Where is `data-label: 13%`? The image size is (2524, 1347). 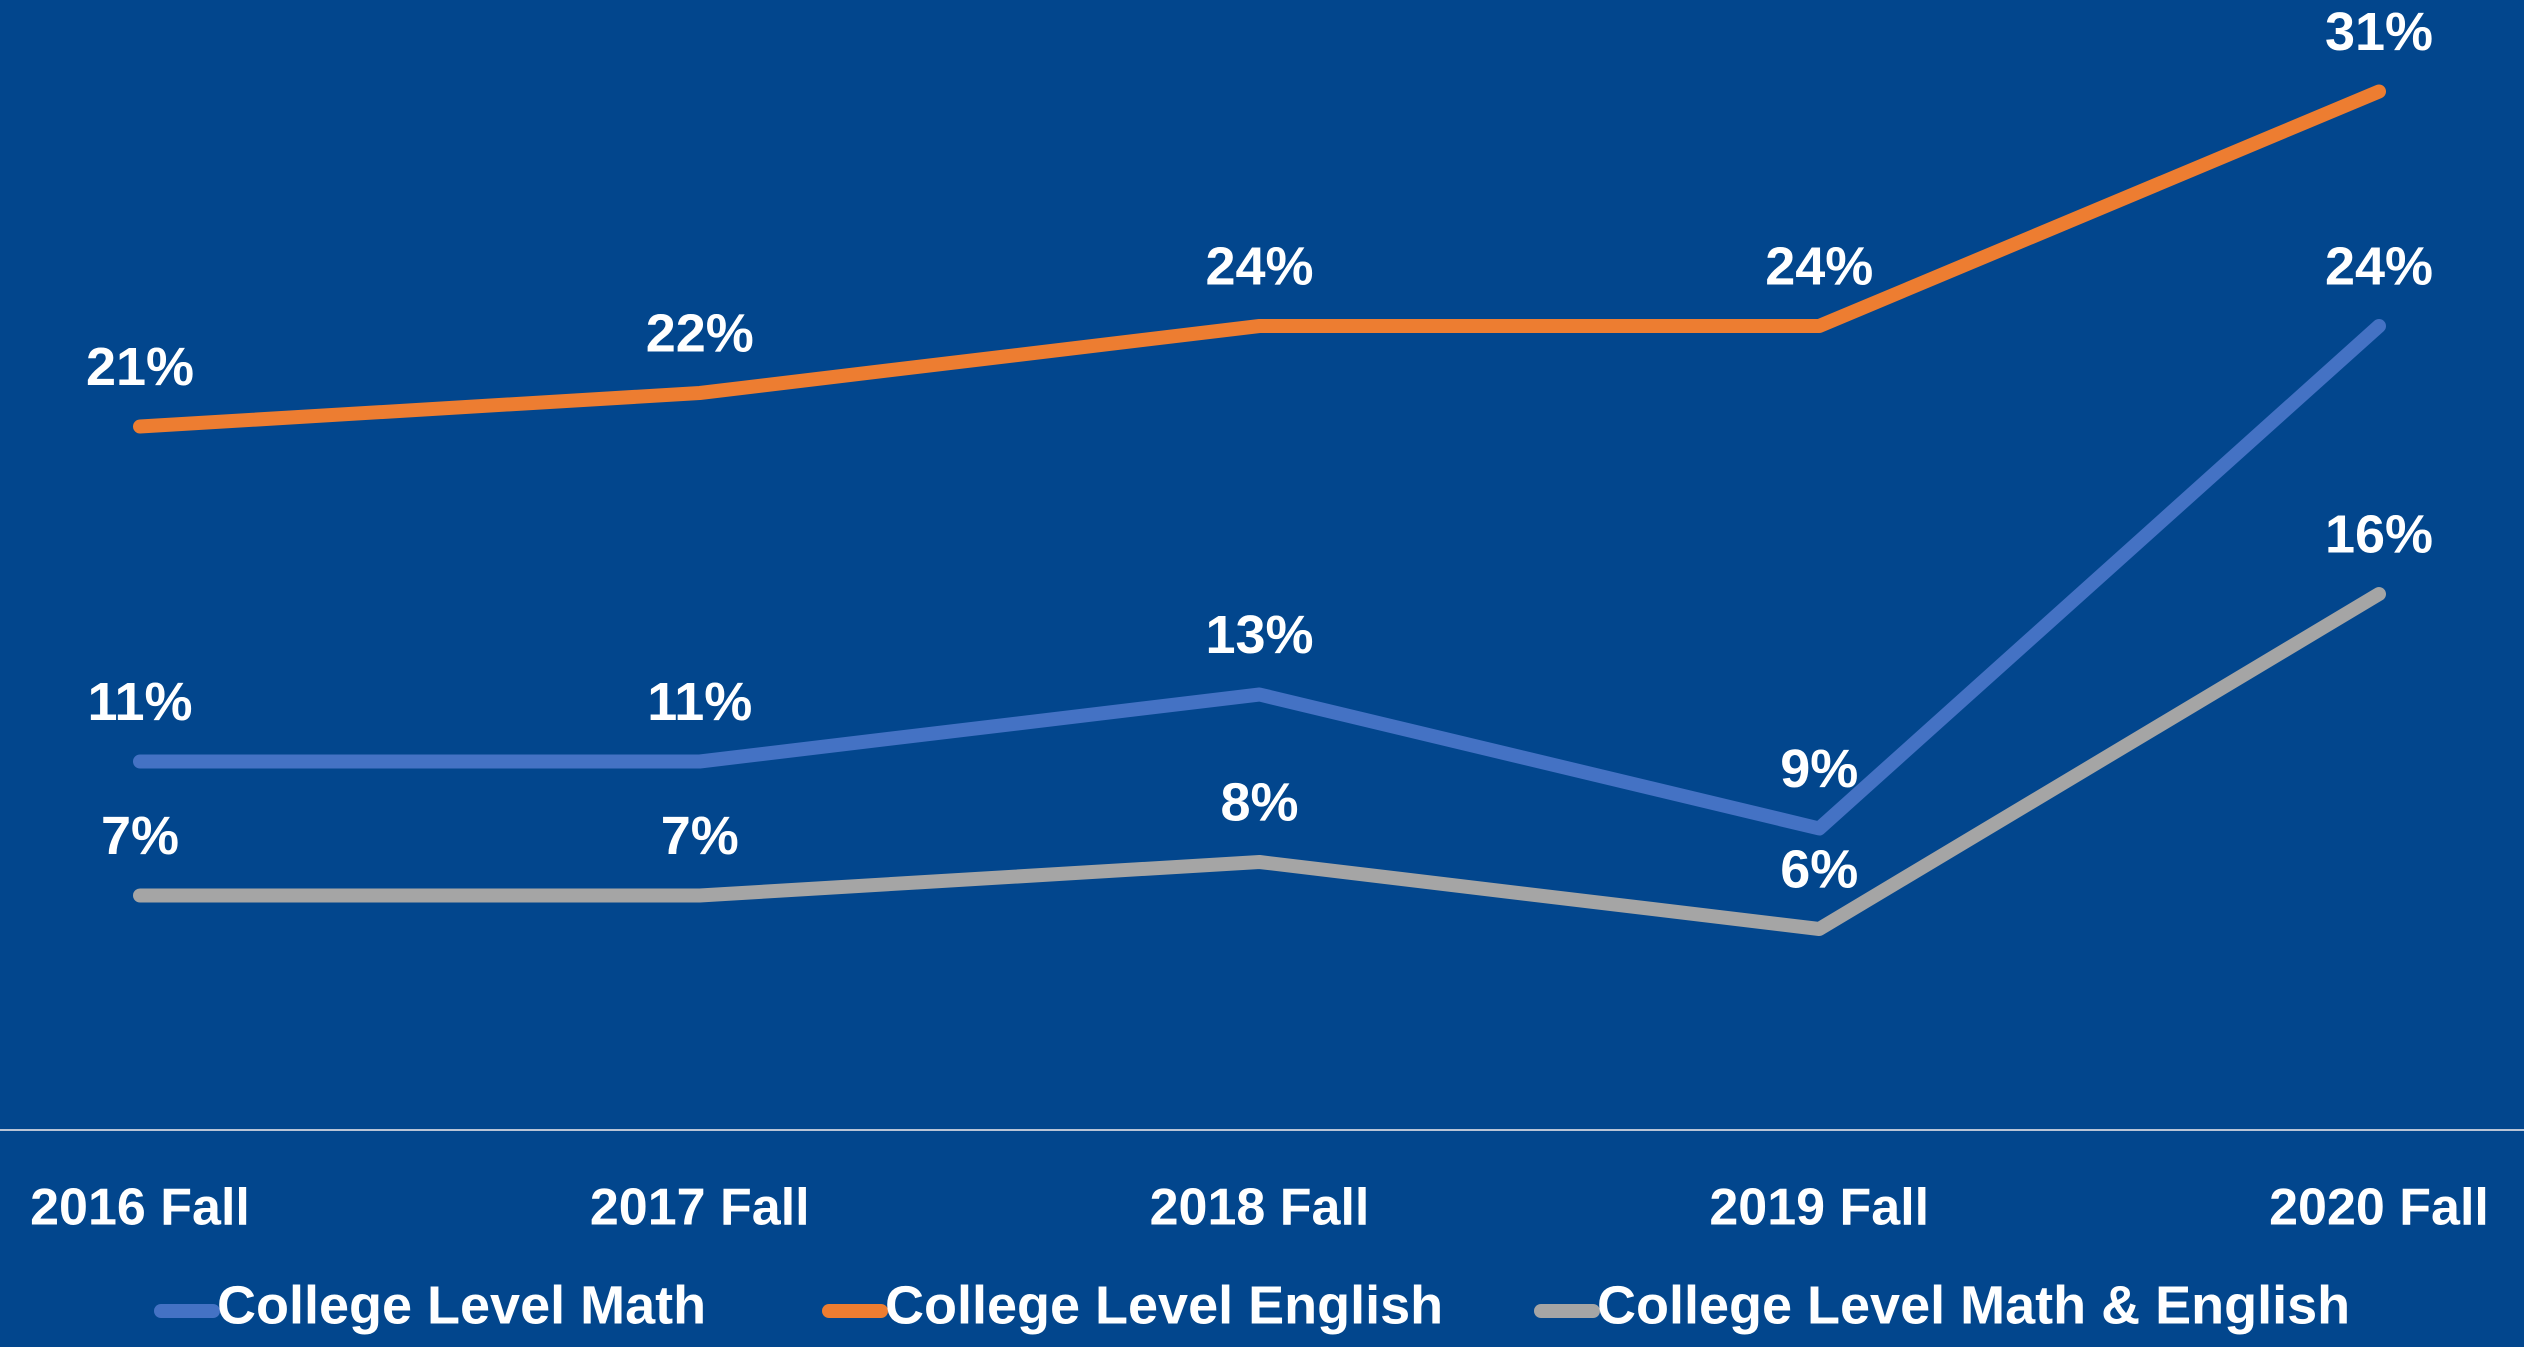
data-label: 13% is located at coordinates (1259, 635).